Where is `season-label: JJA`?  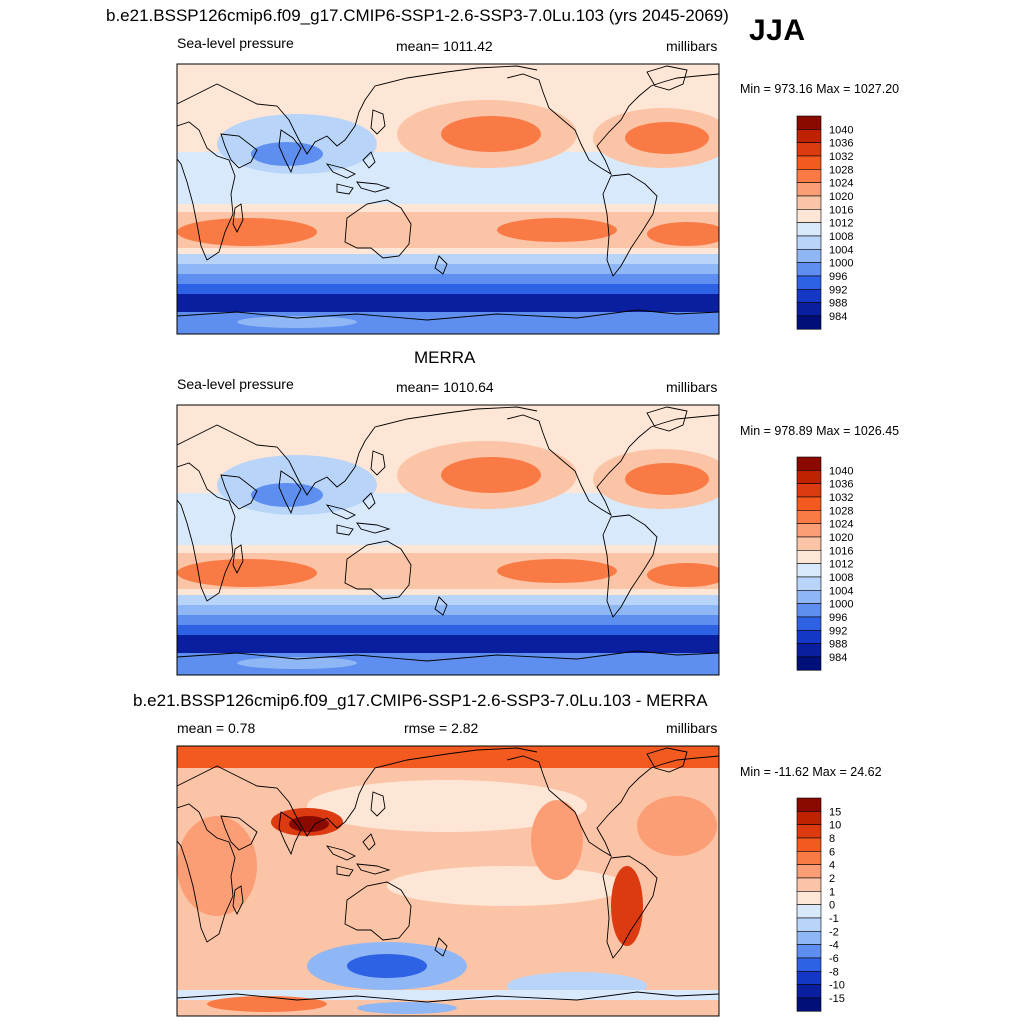 season-label: JJA is located at coordinates (777, 30).